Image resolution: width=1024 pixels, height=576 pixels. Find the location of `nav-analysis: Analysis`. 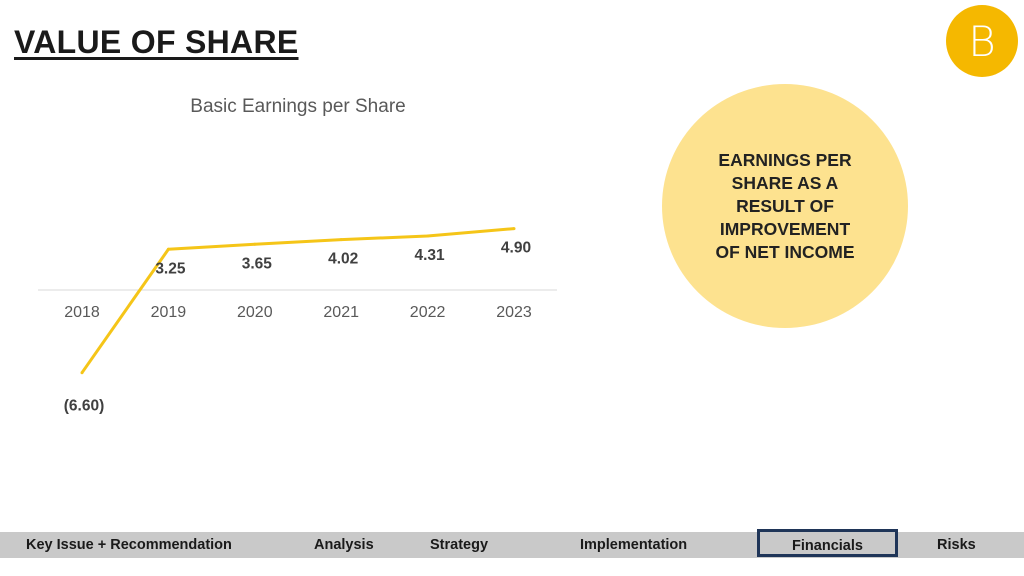

nav-analysis: Analysis is located at coordinates (344, 545).